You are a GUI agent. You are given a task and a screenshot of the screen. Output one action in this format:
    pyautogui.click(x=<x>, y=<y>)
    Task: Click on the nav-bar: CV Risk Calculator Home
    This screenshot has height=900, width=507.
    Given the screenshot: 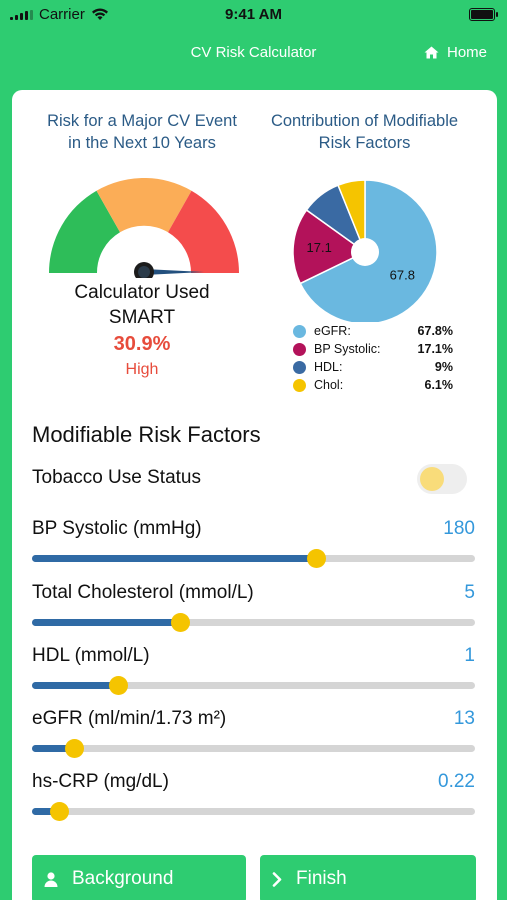 What is the action you would take?
    pyautogui.click(x=253, y=54)
    